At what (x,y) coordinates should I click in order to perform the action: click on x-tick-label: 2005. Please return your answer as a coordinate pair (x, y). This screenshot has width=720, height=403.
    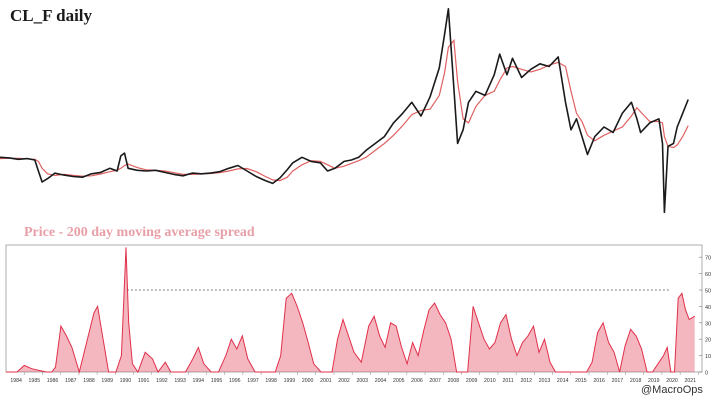
    Looking at the image, I should click on (399, 381).